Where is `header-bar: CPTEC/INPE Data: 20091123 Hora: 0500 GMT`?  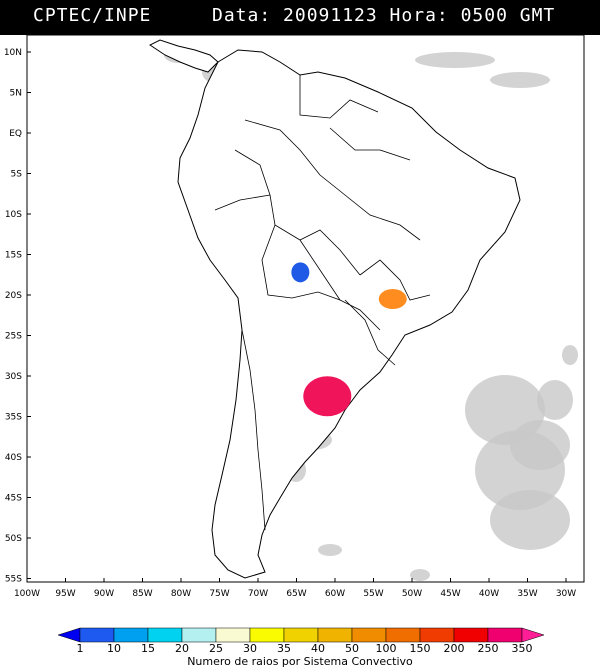 header-bar: CPTEC/INPE Data: 20091123 Hora: 0500 GMT is located at coordinates (300, 17).